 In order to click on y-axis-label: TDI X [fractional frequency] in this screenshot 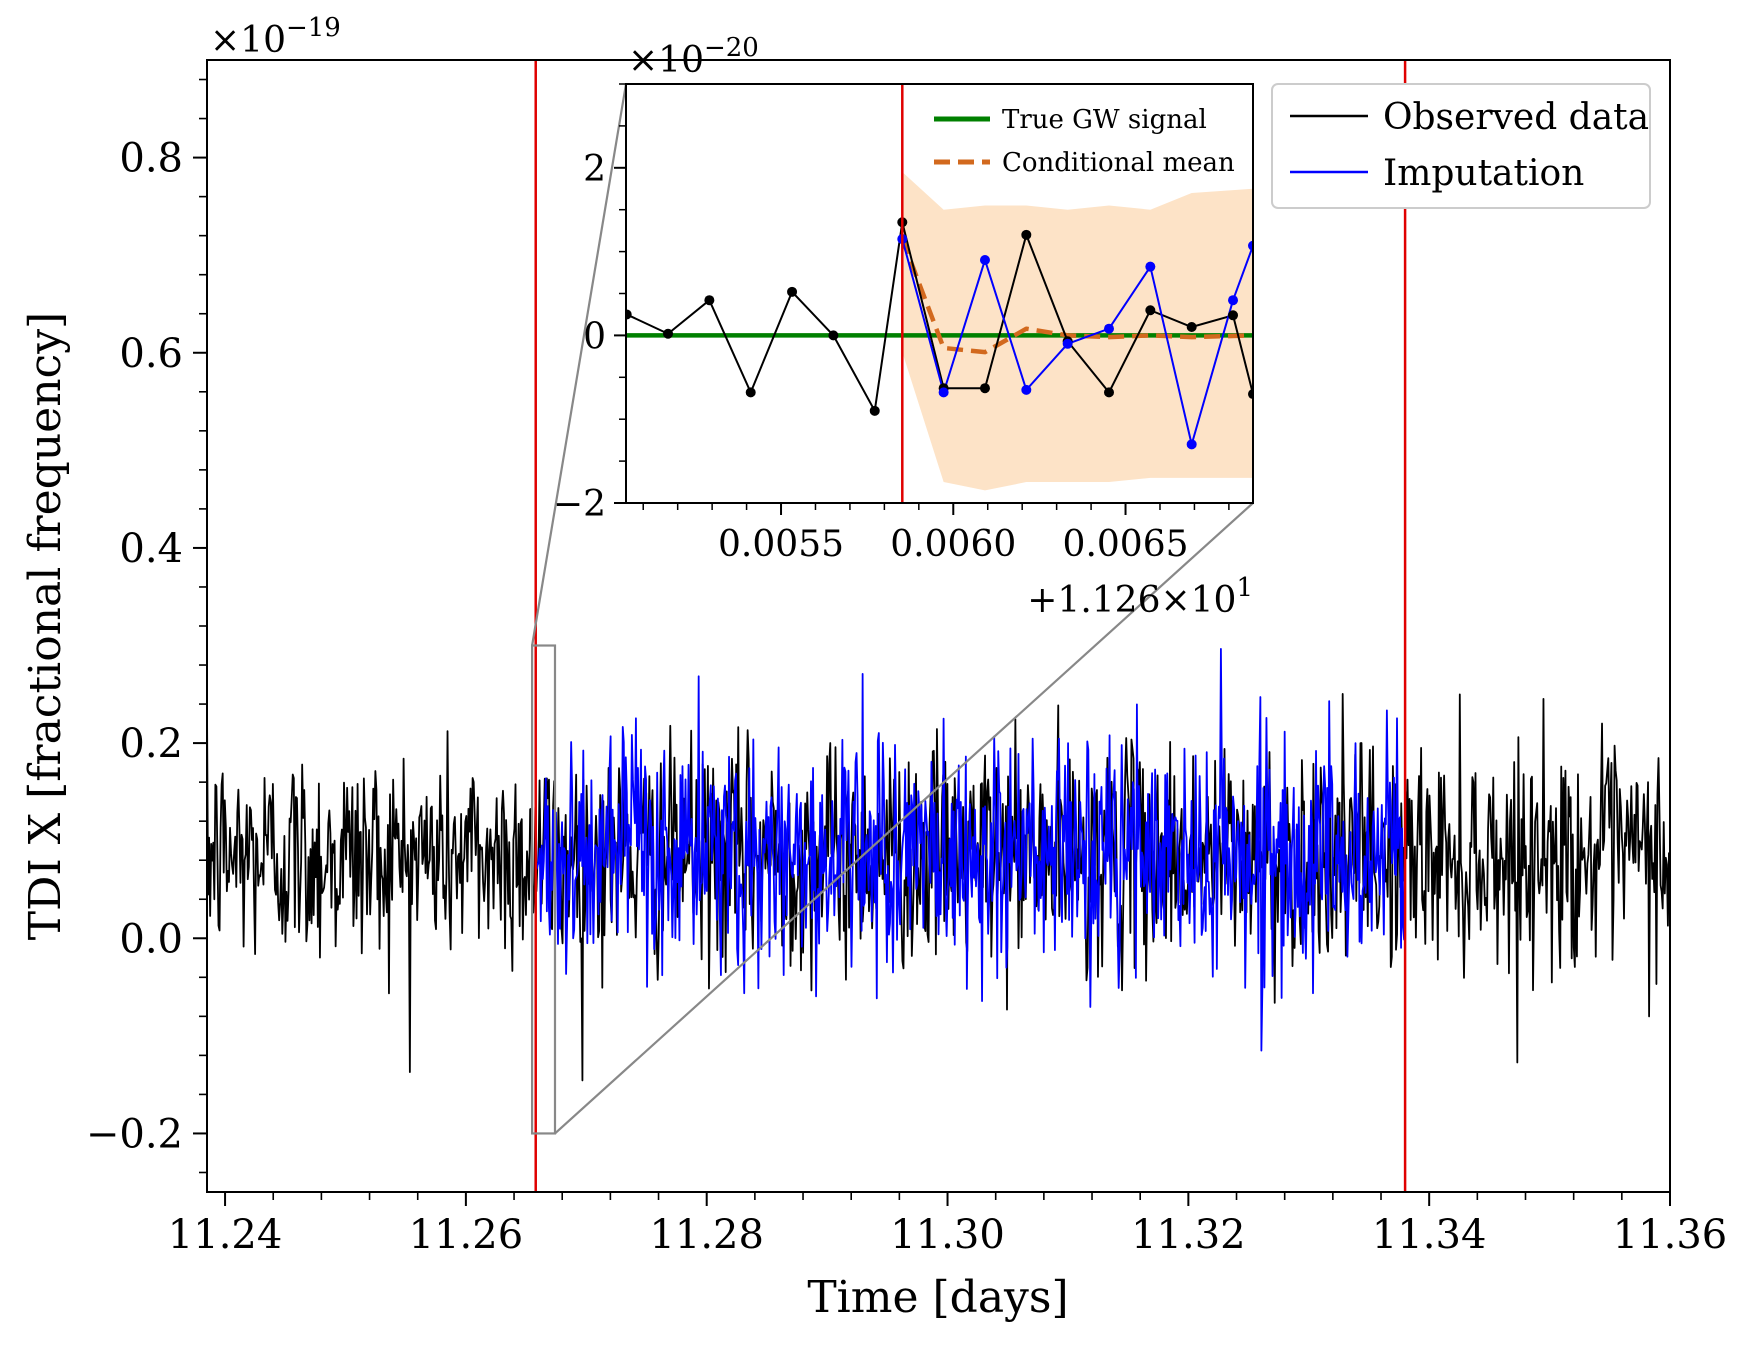, I will do `click(45, 626)`.